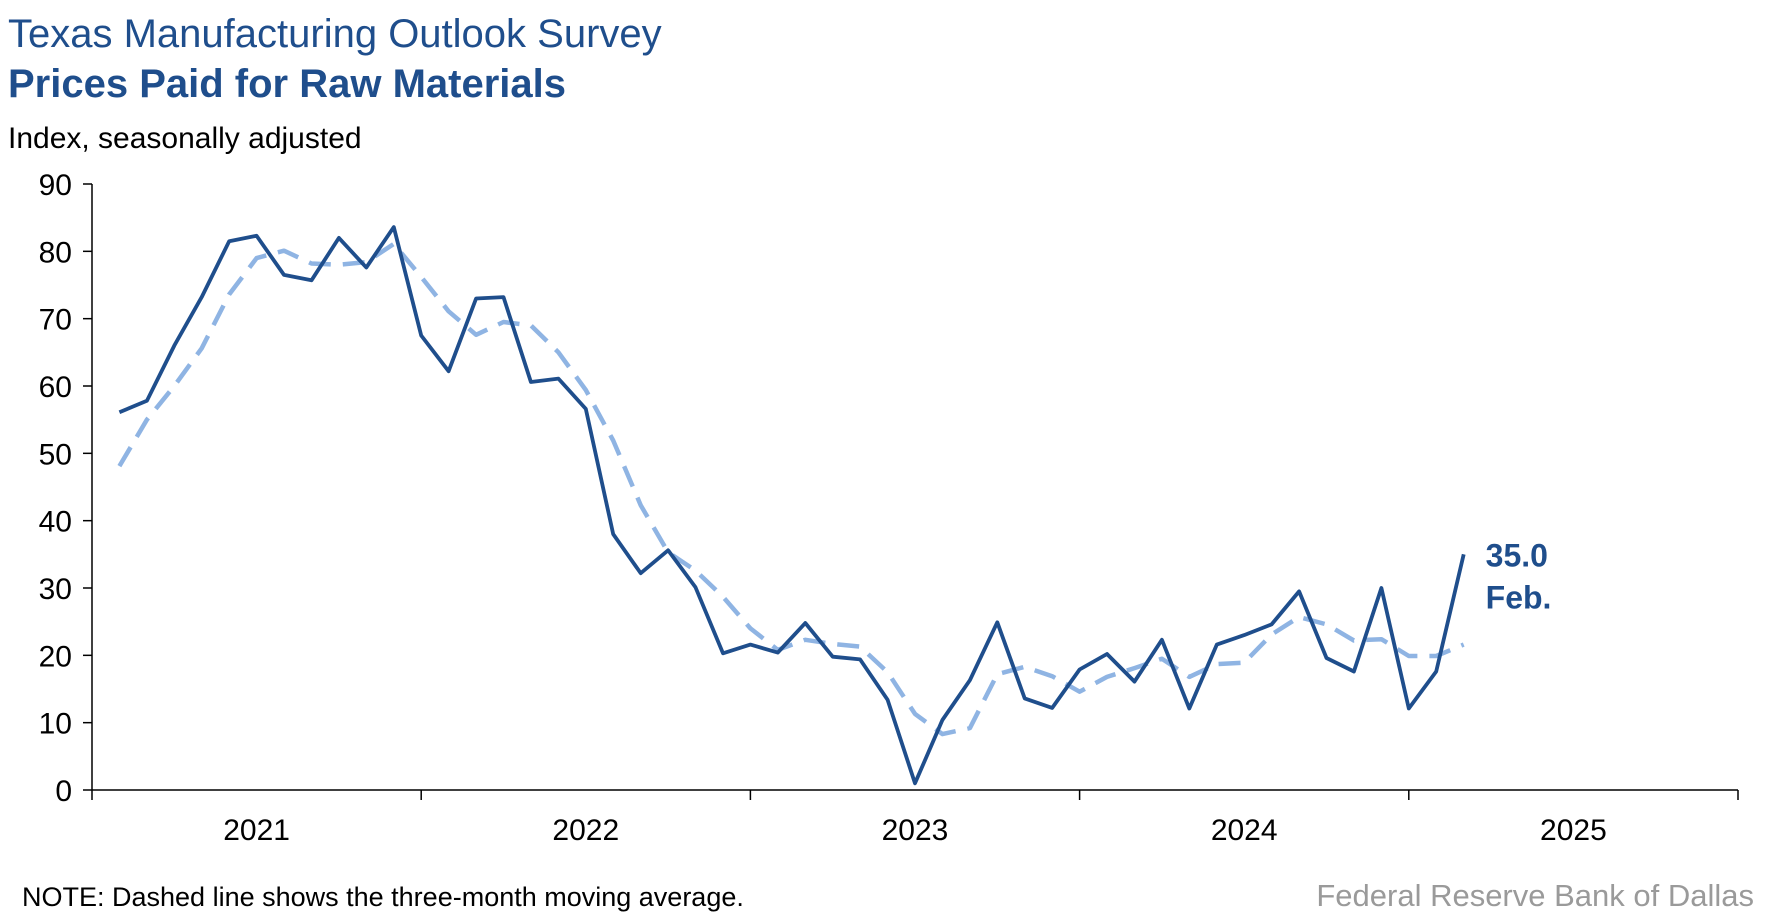  Describe the element at coordinates (185, 138) in the screenshot. I see `y-axis-unit-label: Index, seasonally adjusted` at that location.